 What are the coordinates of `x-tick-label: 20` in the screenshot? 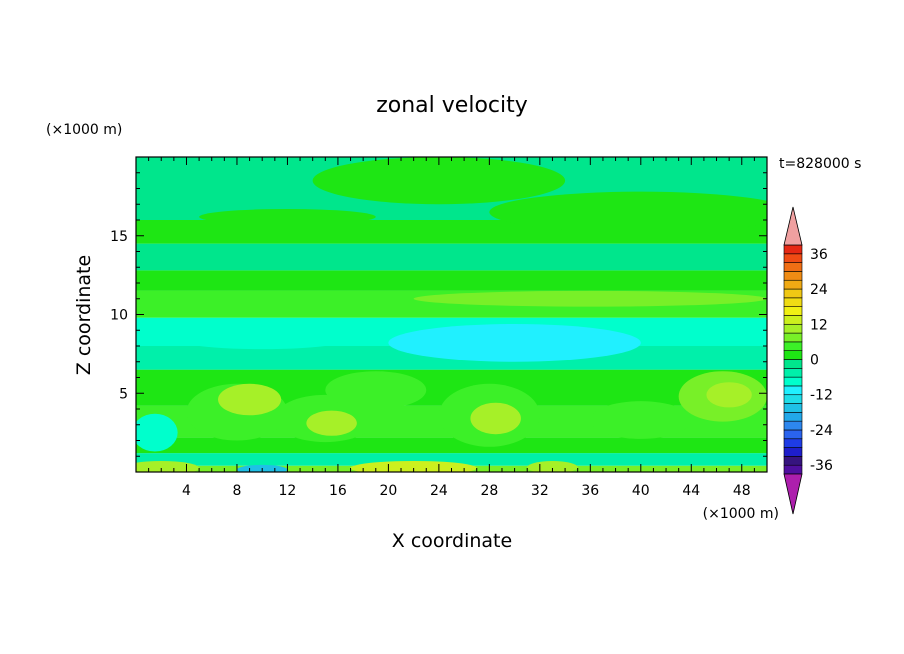 It's located at (388, 491).